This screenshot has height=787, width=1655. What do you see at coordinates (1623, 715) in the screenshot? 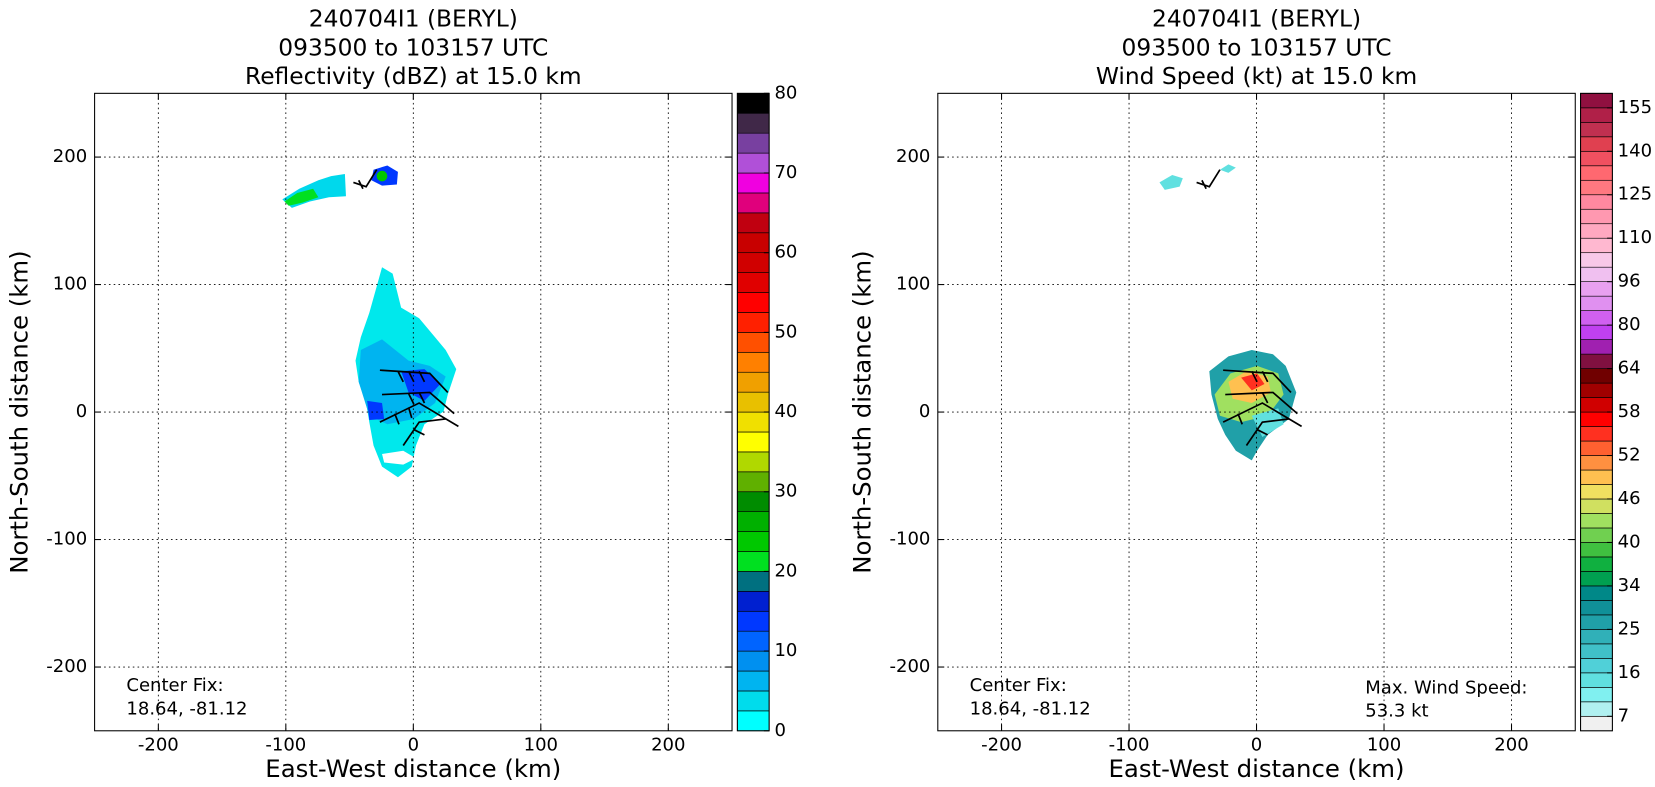
I see `colorbar-tick-label: 7` at bounding box center [1623, 715].